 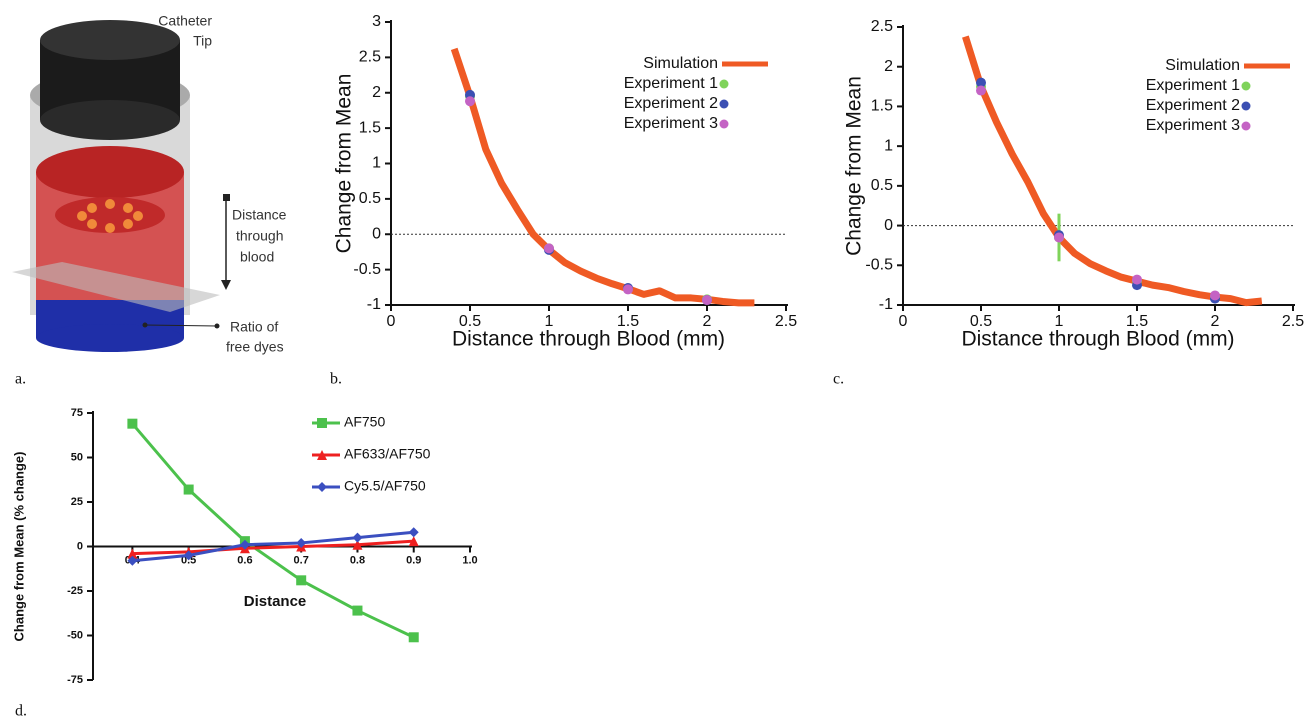 I want to click on diagram-label: free dyes, so click(x=255, y=347).